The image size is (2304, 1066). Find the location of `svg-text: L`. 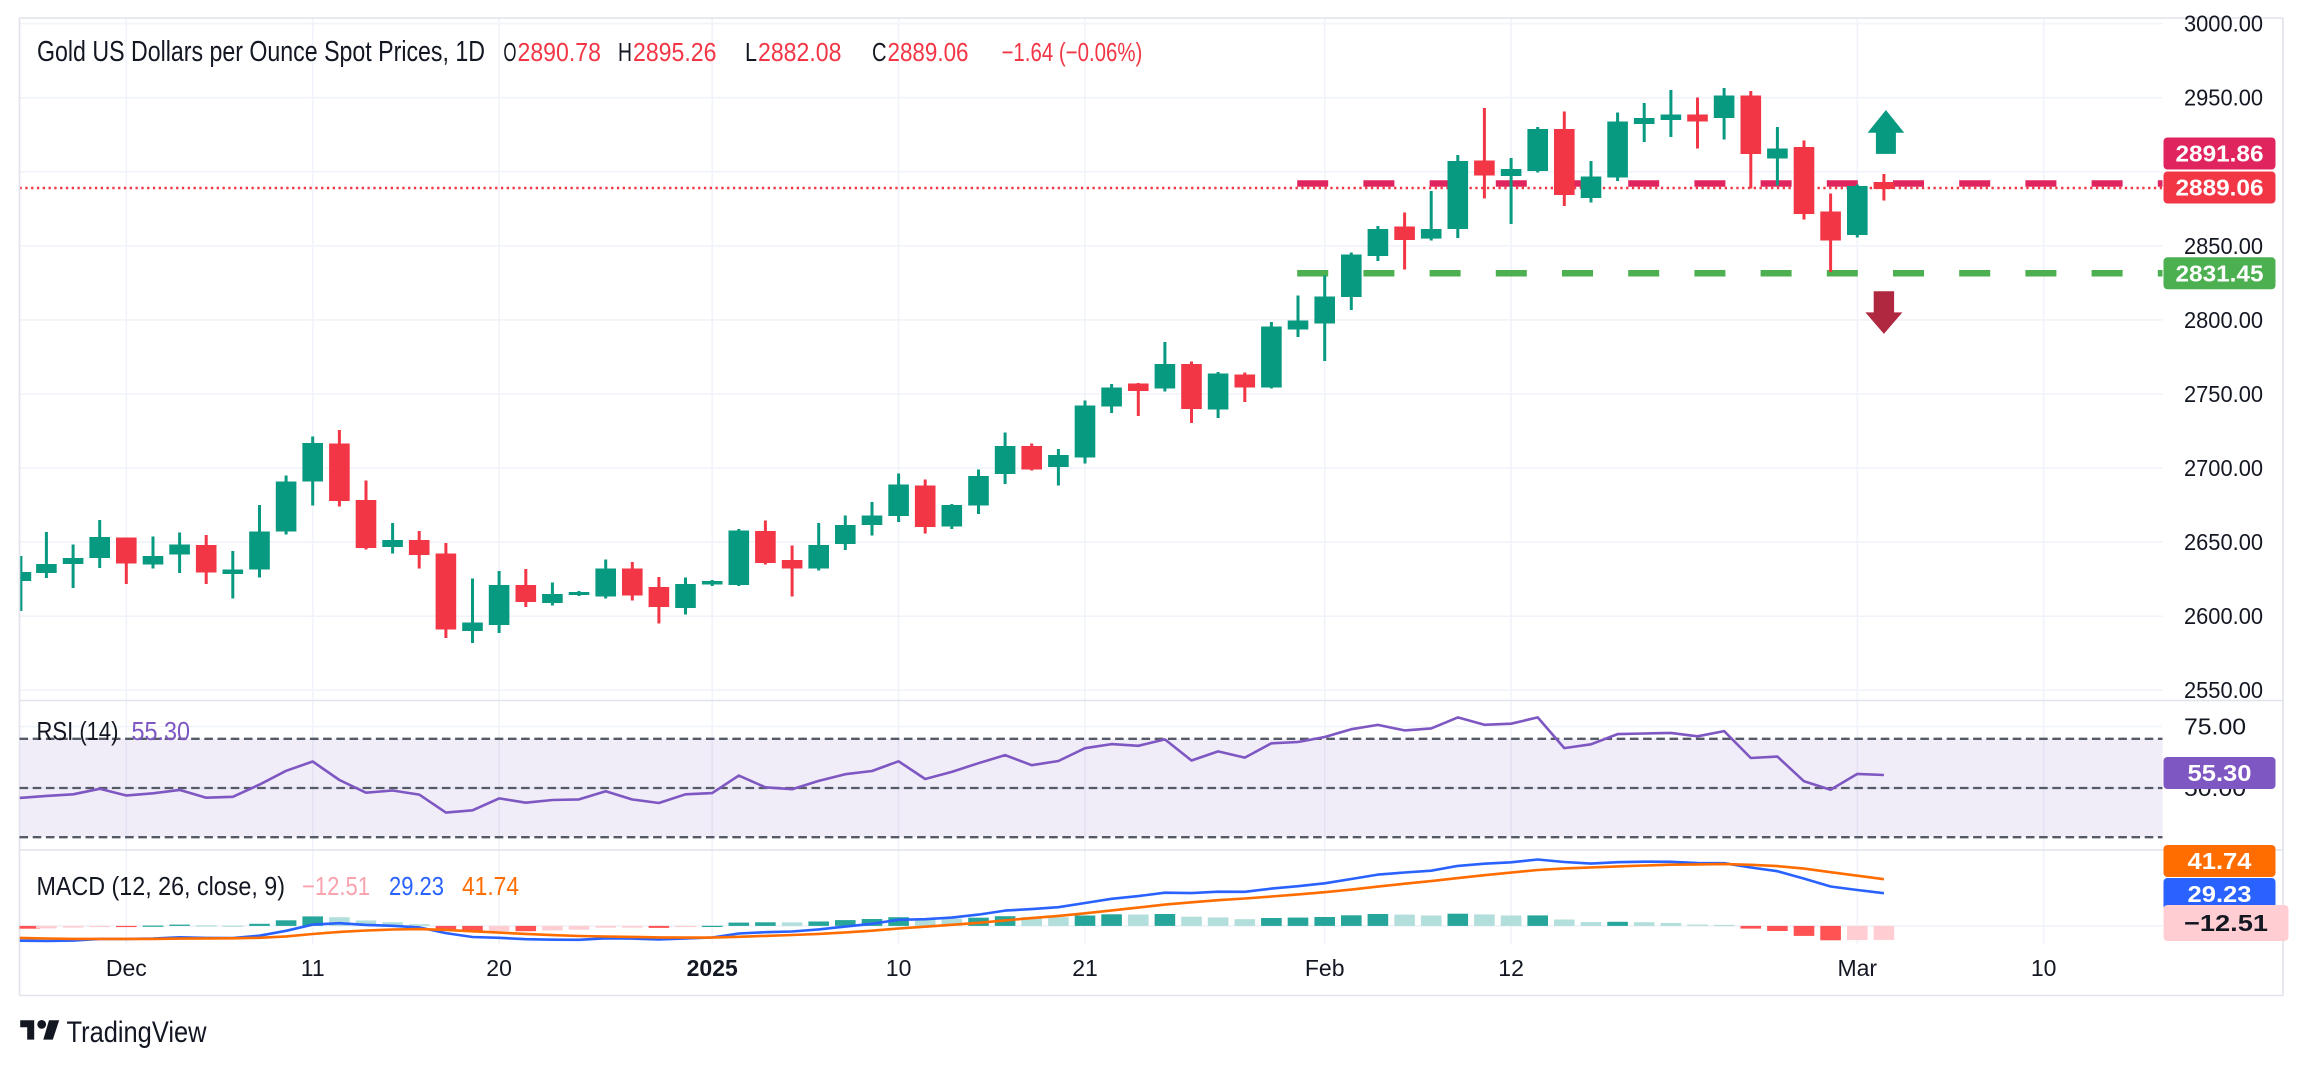

svg-text: L is located at coordinates (751, 52).